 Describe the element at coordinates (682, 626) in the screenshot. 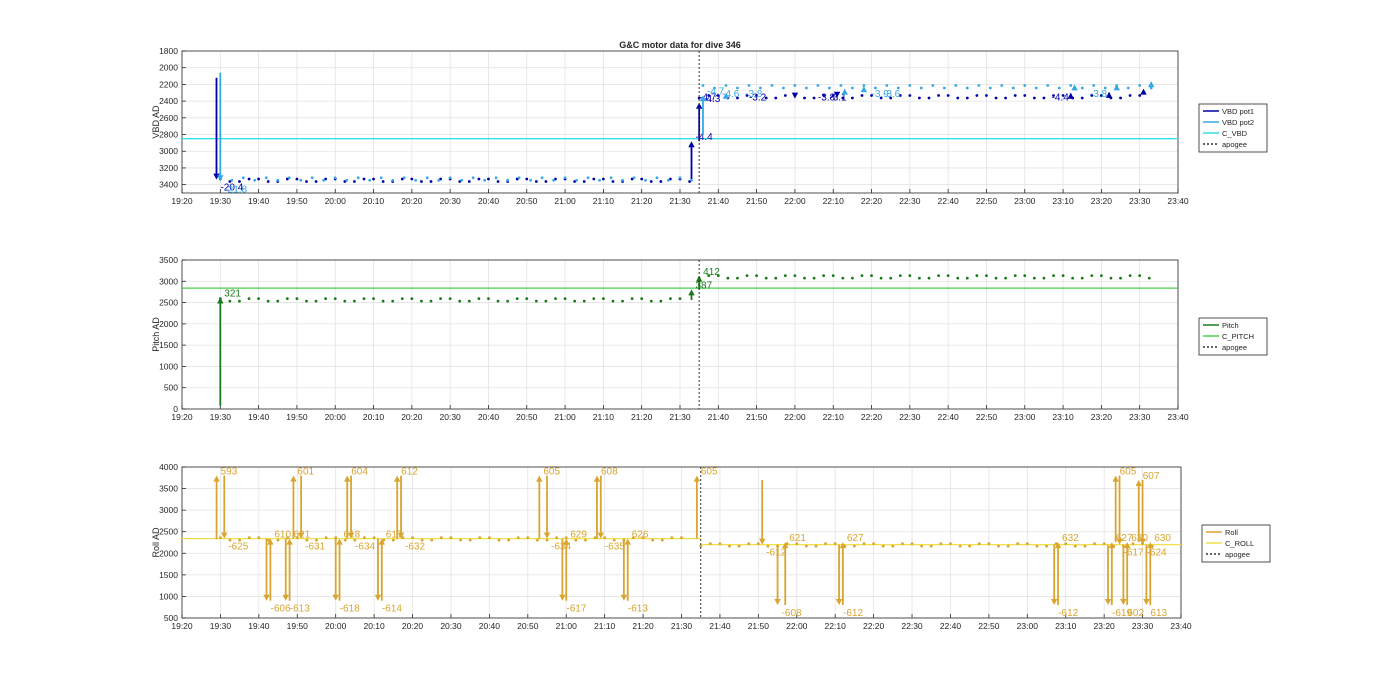

I see `x-tick-label: 21:30` at that location.